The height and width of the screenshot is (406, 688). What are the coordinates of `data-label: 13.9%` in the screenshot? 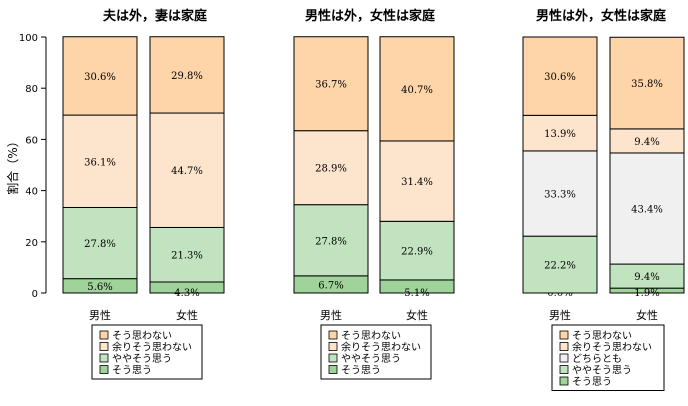 It's located at (560, 134).